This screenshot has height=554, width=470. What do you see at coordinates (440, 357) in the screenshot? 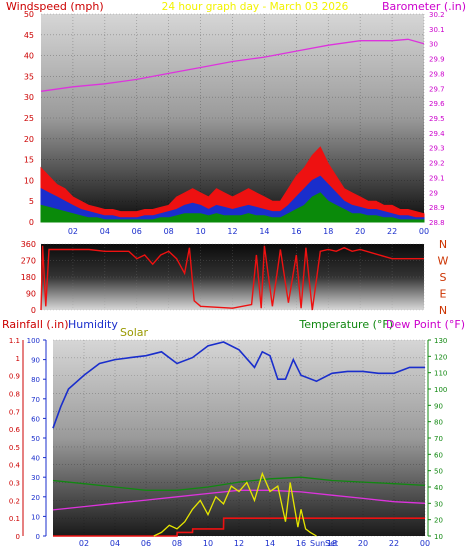
I see `temperature-tick-label: 120` at bounding box center [440, 357].